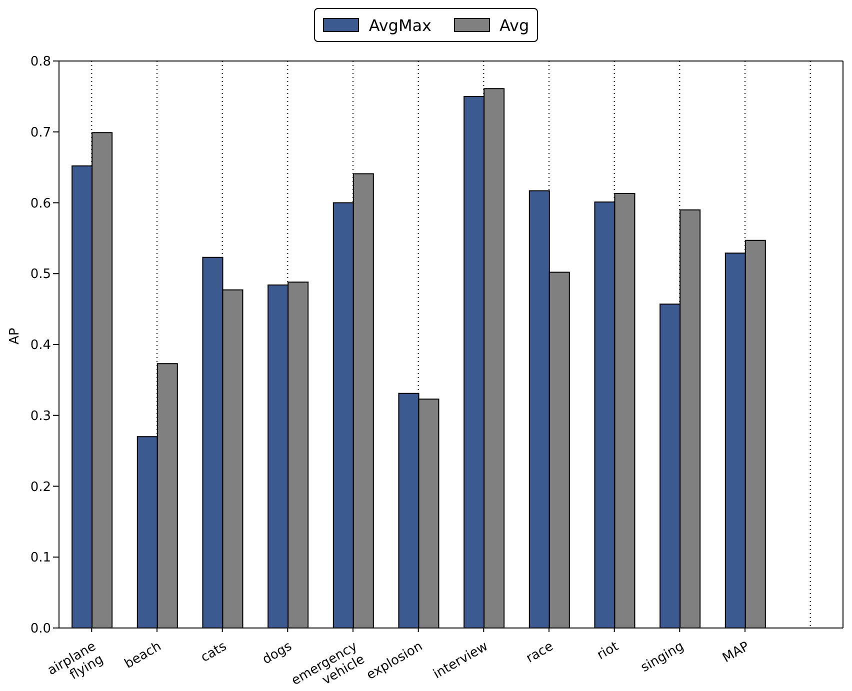 This screenshot has width=852, height=691. Describe the element at coordinates (736, 652) in the screenshot. I see `x-tick-label: MAP` at that location.